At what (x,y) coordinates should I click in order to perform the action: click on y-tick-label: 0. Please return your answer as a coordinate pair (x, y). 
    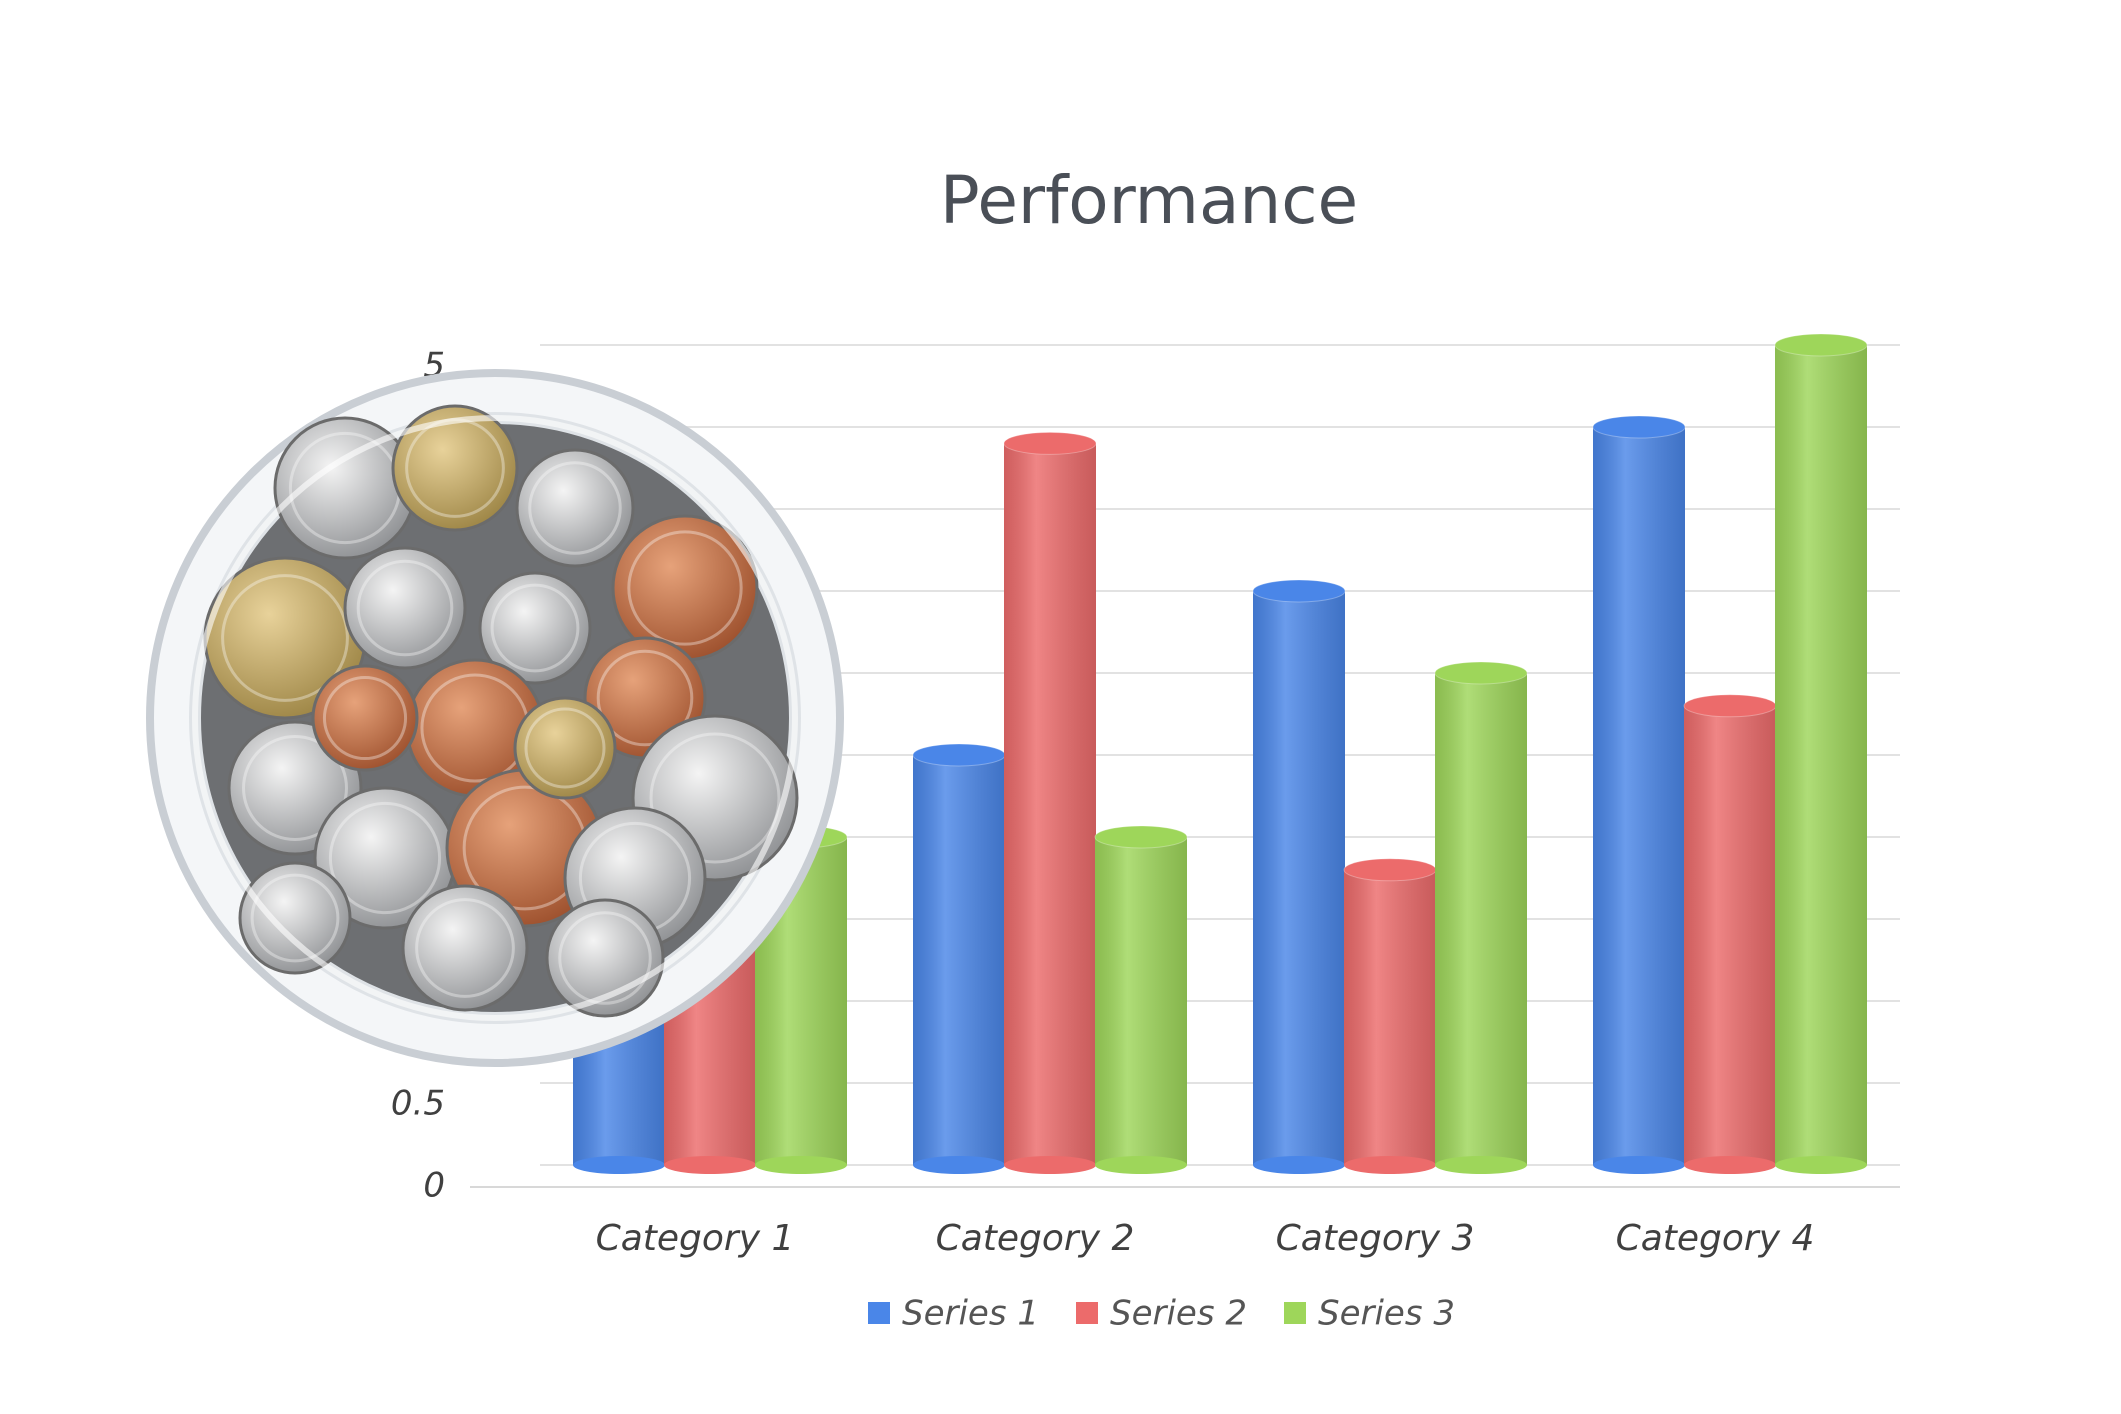
    Looking at the image, I should click on (434, 1186).